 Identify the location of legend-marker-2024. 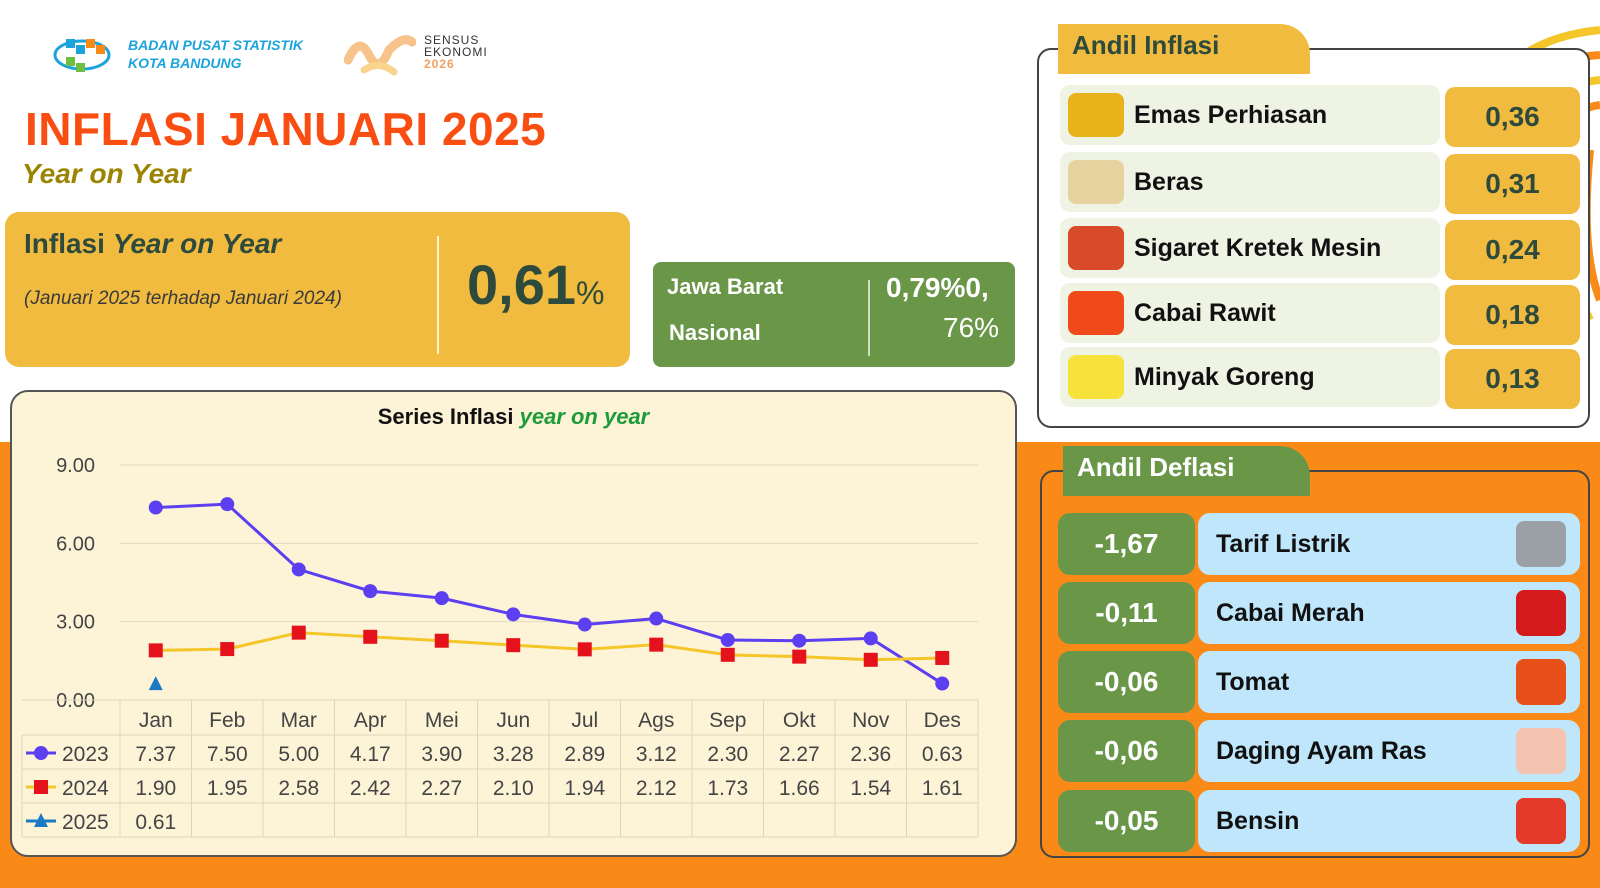
(41, 787).